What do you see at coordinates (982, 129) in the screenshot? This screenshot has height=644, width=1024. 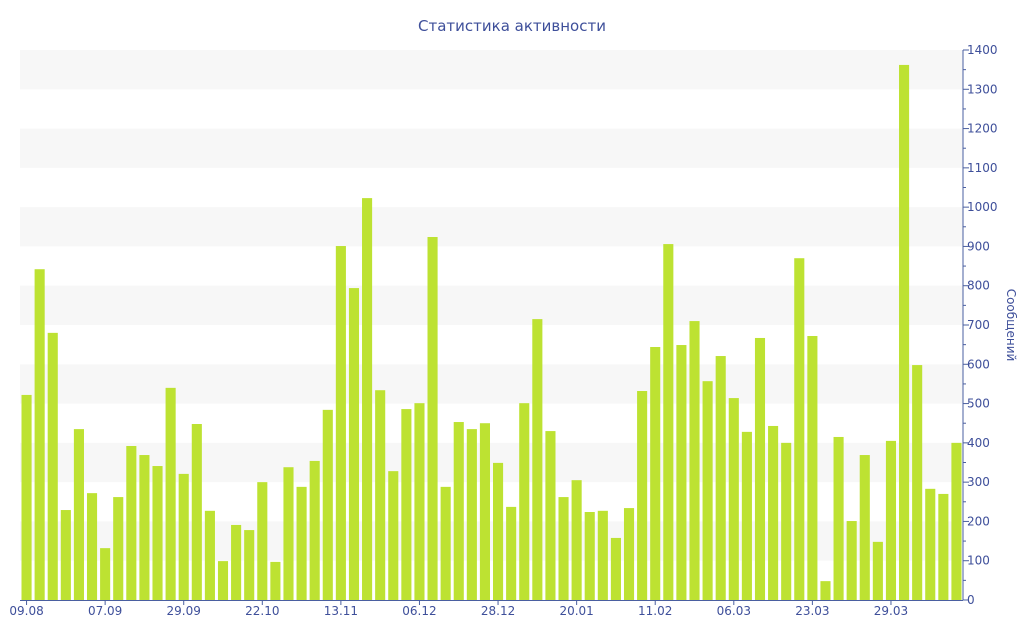 I see `y-tick-label: 1200` at bounding box center [982, 129].